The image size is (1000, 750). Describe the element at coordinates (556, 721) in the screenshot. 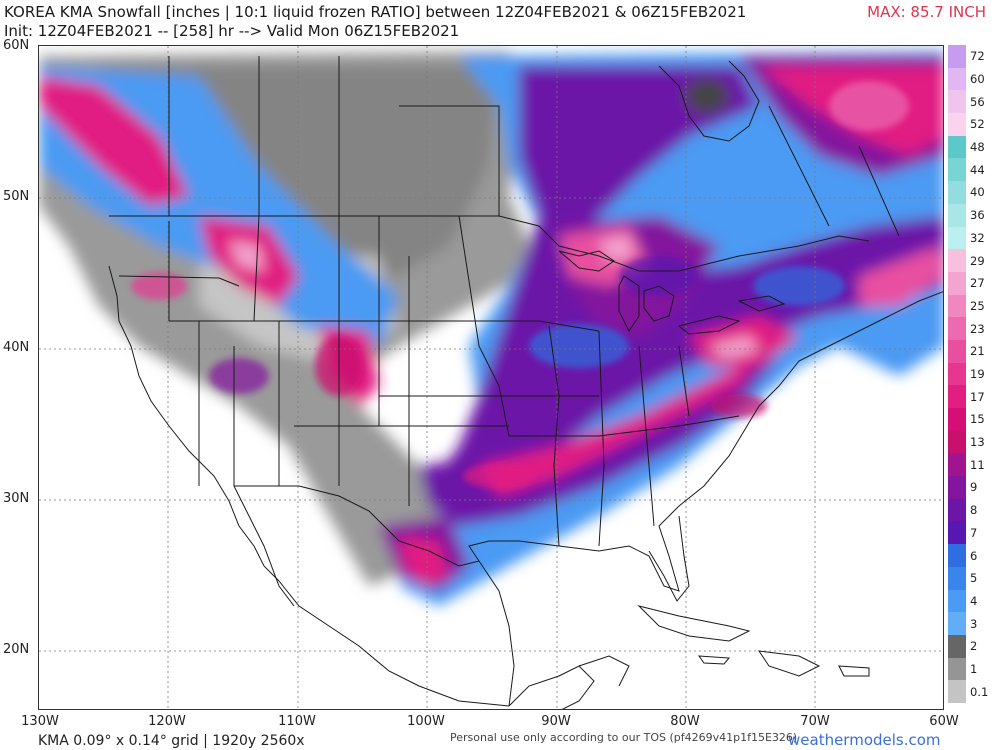

I see `lon-label-90w: 90W` at that location.